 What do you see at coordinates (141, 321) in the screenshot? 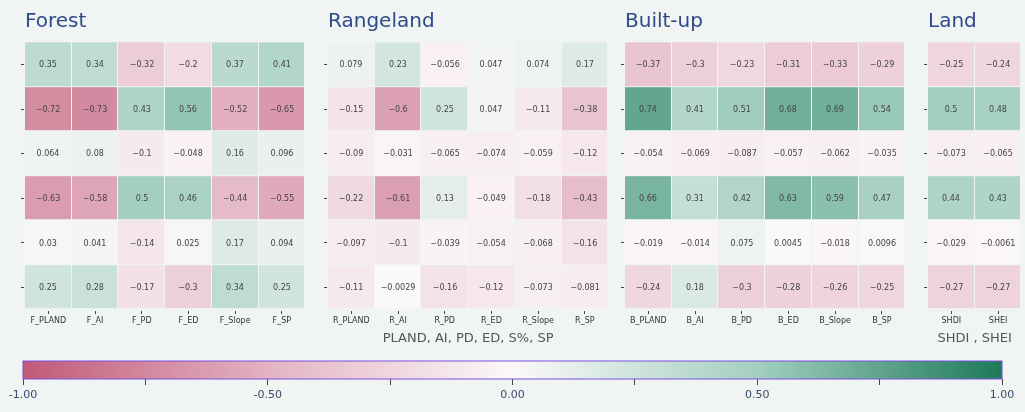
I see `x-tick-label: F_PD` at bounding box center [141, 321].